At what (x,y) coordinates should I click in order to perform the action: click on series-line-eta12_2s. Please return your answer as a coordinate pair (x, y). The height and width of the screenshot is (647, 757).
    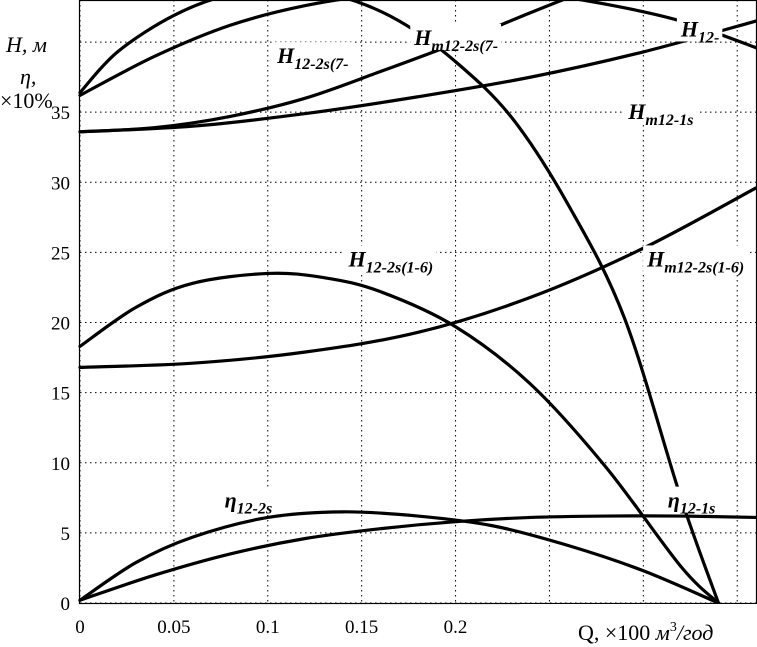
    Looking at the image, I should click on (399, 557).